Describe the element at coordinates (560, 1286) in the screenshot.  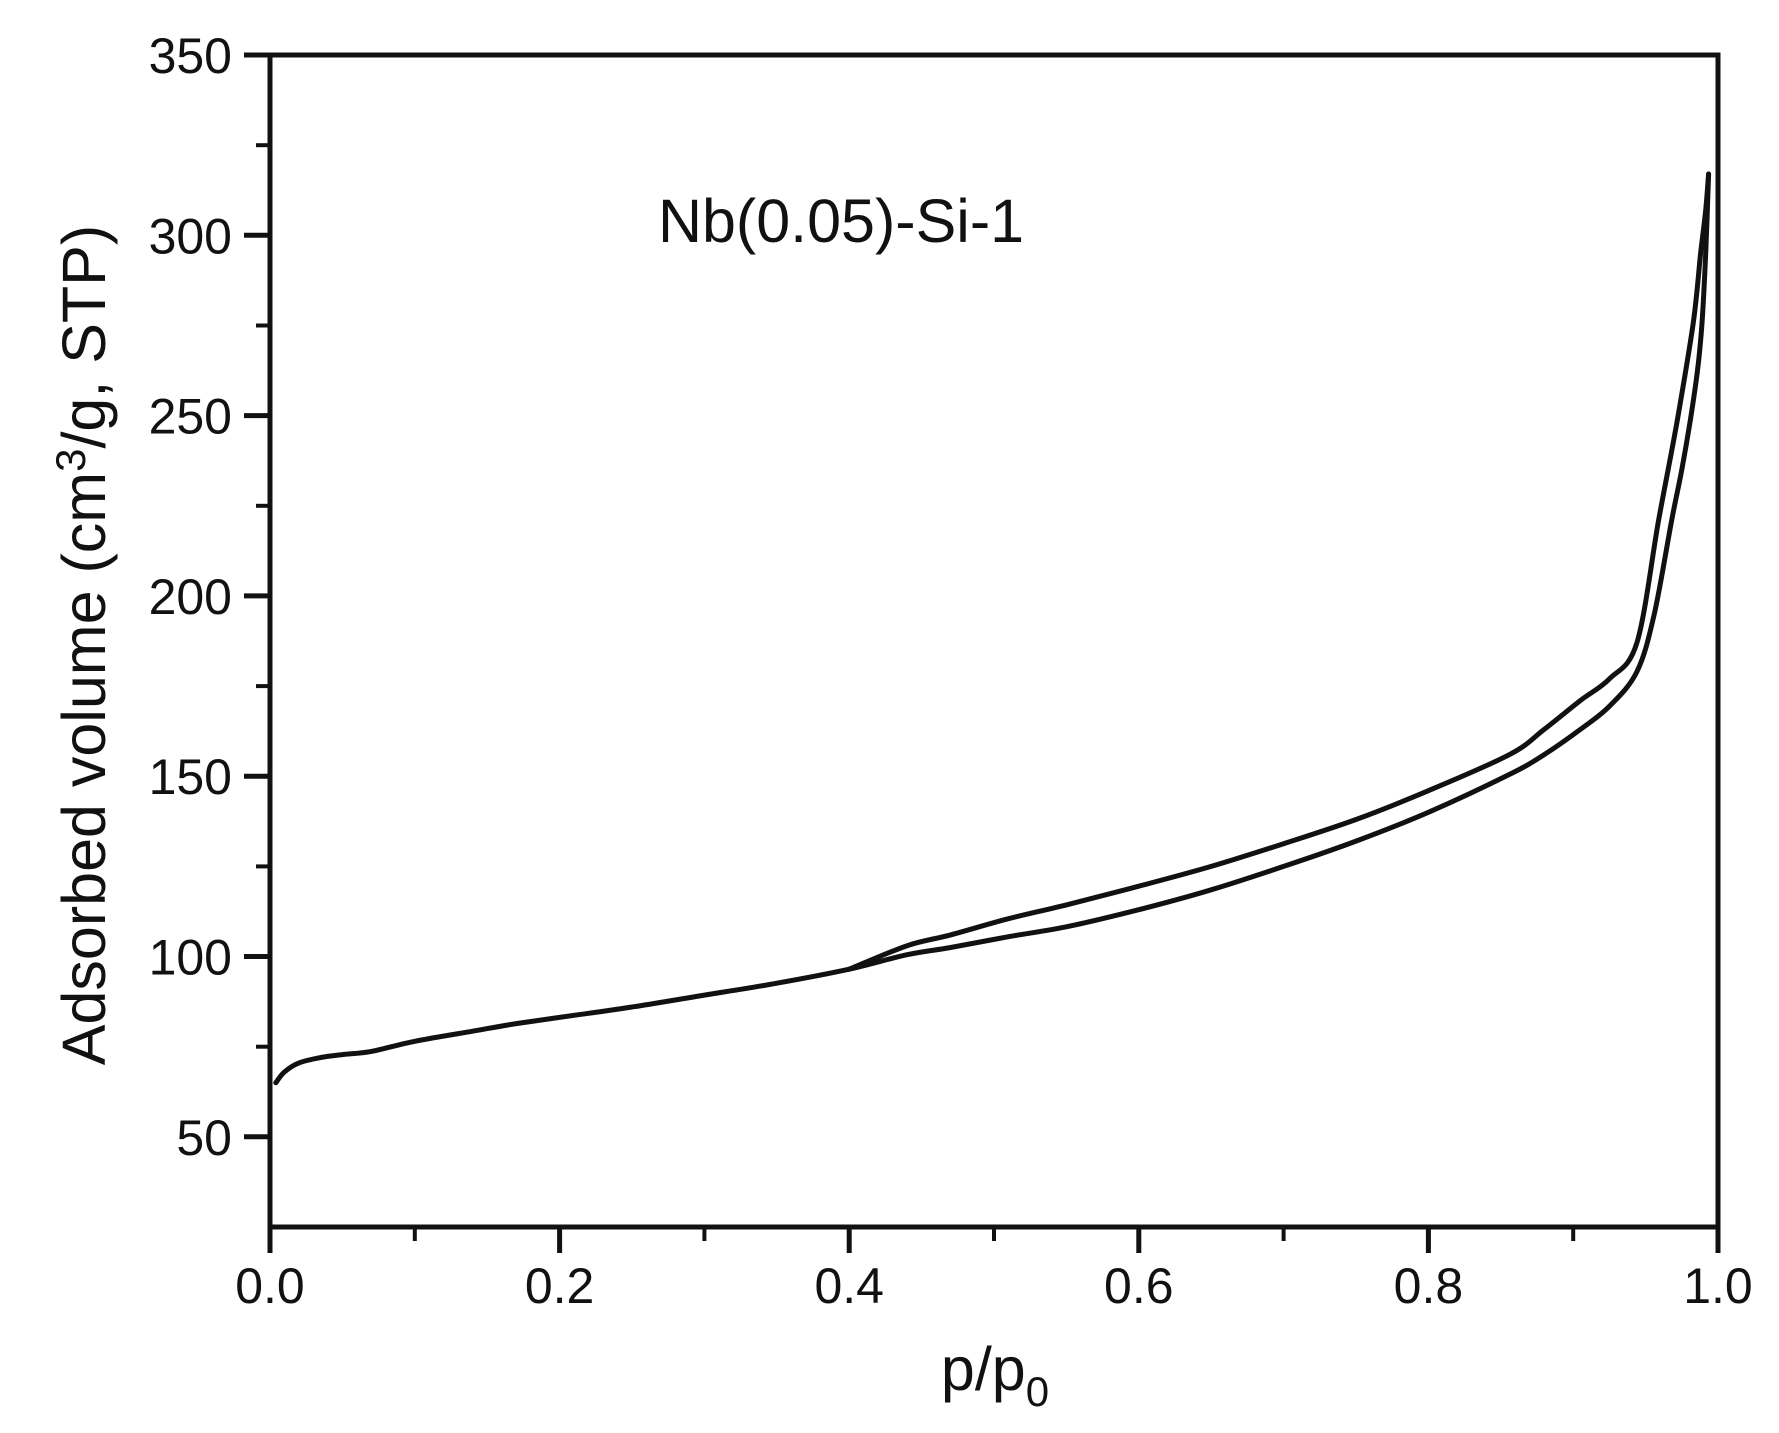
I see `x-tick-label: 0.2` at that location.